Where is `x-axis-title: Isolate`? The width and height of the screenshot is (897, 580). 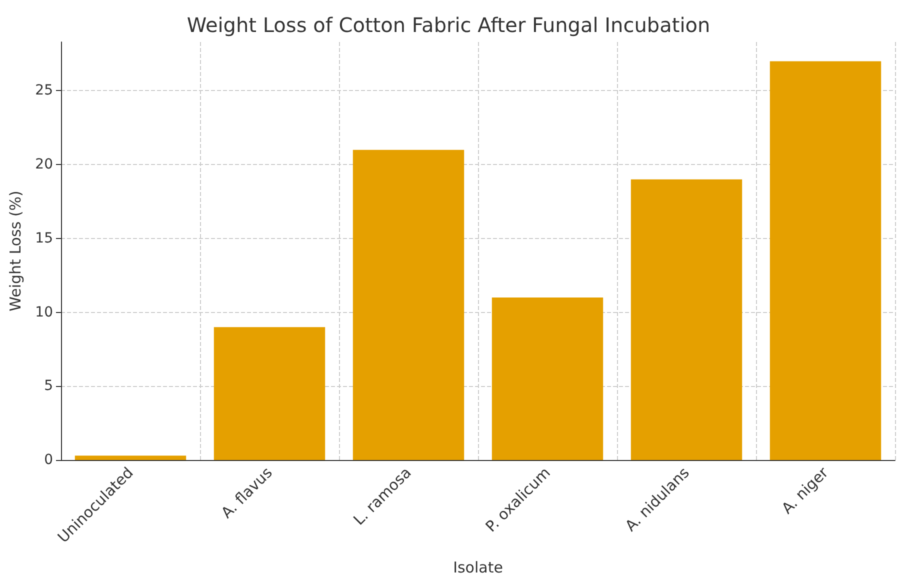
x-axis-title: Isolate is located at coordinates (478, 567).